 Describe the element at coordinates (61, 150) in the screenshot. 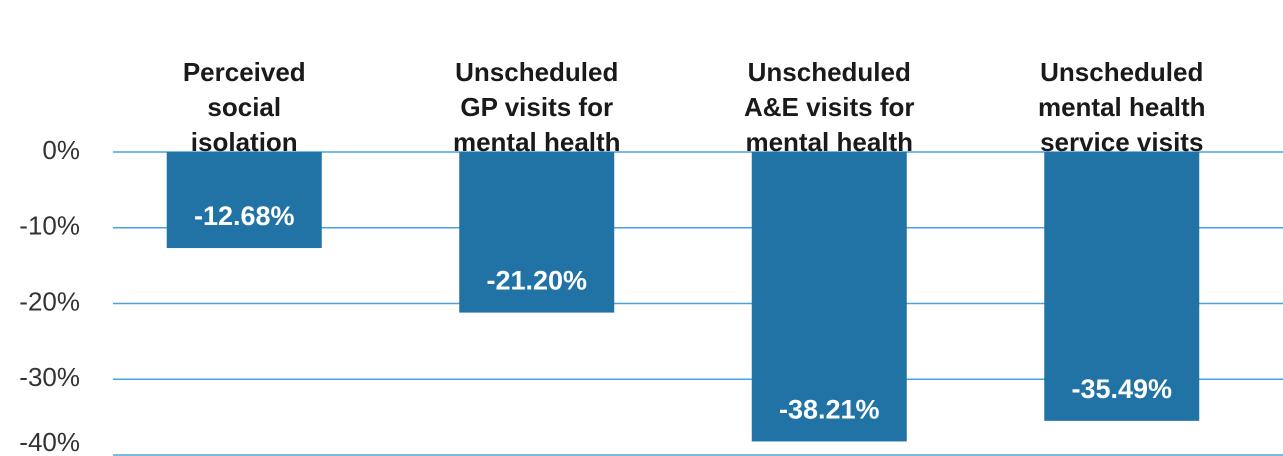

I see `y-tick-label: 0%` at that location.